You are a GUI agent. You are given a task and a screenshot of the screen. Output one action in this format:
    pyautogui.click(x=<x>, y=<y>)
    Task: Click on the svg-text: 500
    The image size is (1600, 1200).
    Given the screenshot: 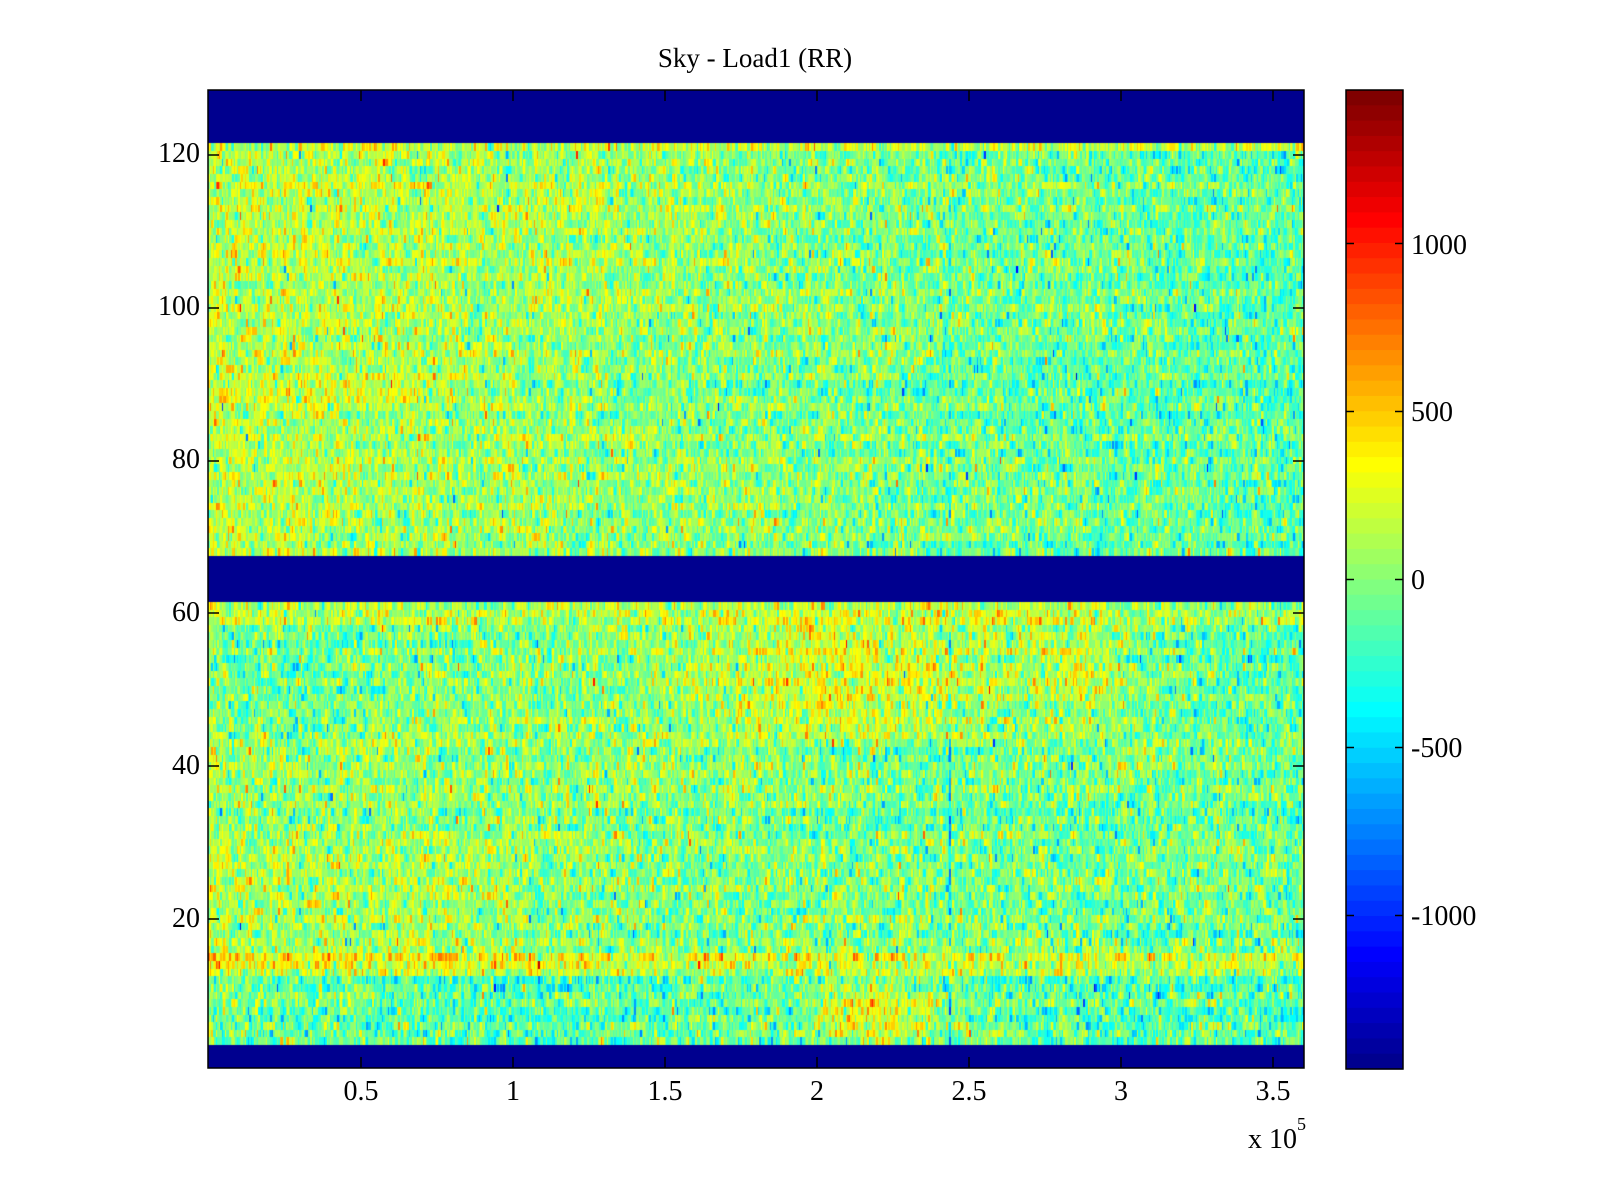 What is the action you would take?
    pyautogui.click(x=1432, y=412)
    